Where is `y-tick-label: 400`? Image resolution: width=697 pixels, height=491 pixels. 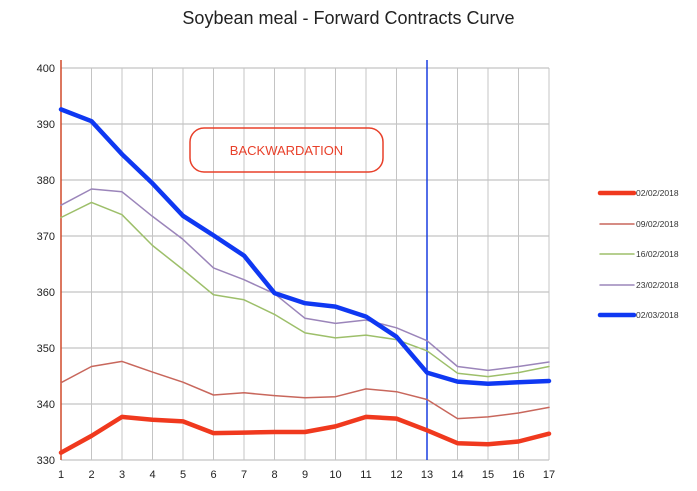 y-tick-label: 400 is located at coordinates (46, 69).